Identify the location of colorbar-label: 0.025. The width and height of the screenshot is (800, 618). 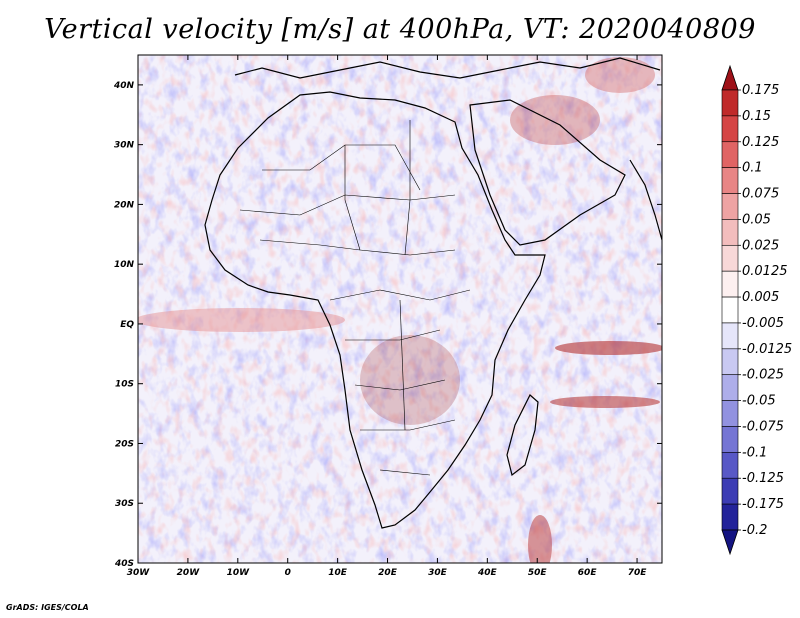
(760, 245).